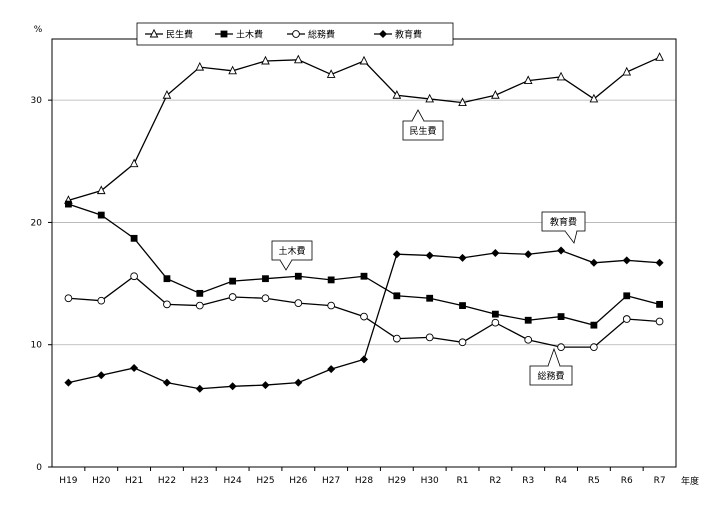  I want to click on x-tick-label: H20, so click(101, 481).